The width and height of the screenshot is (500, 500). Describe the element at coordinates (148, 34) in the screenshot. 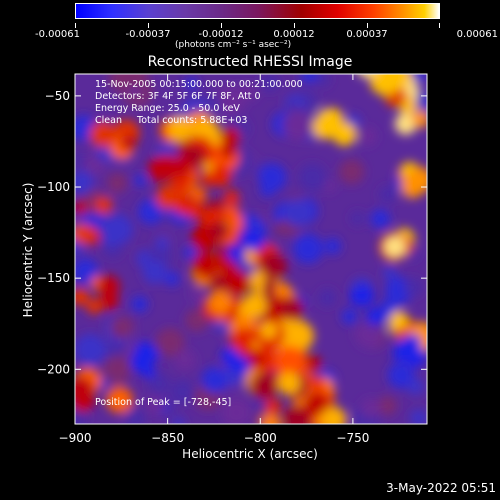

I see `colorbar-tick-label: -0.00037` at that location.